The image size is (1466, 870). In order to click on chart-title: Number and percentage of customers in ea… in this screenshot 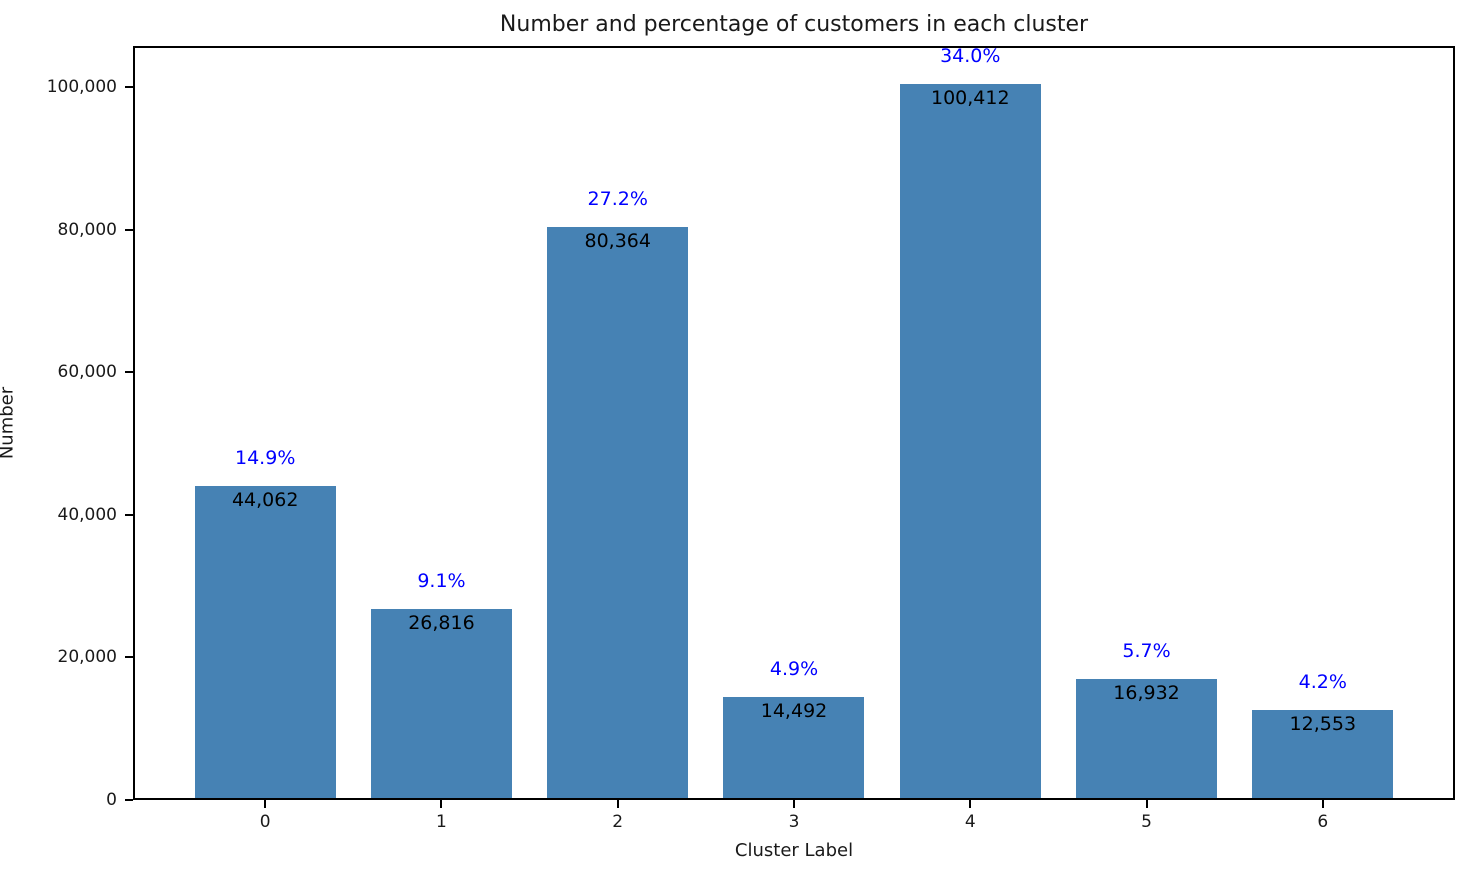, I will do `click(794, 24)`.